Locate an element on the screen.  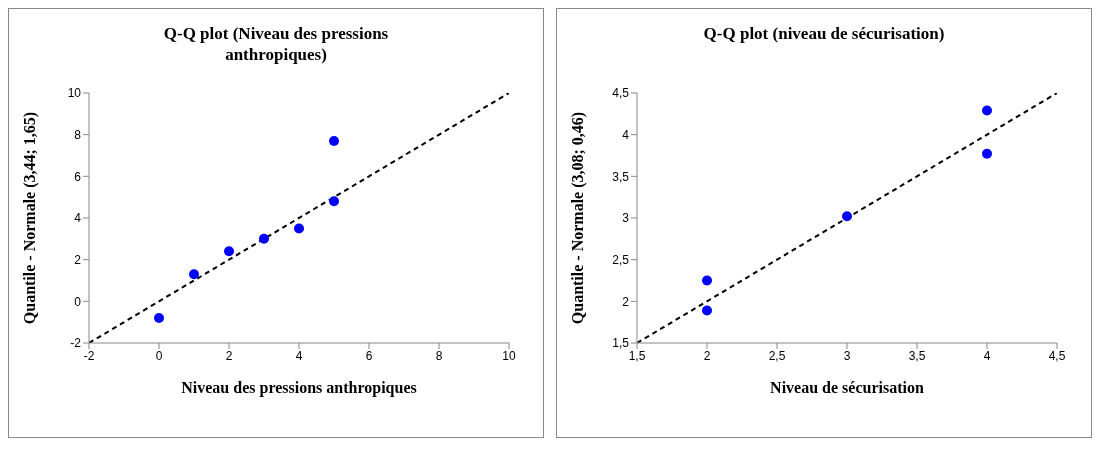
y-tick-label: 3,5 is located at coordinates (621, 176).